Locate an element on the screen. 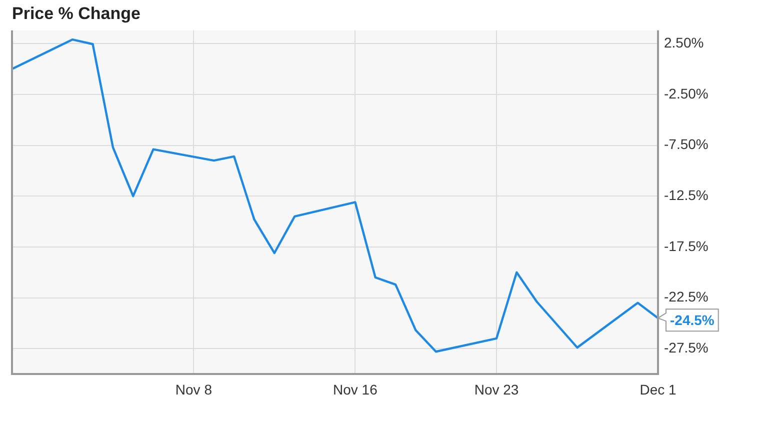  y-tick-label: -12.5% is located at coordinates (686, 194).